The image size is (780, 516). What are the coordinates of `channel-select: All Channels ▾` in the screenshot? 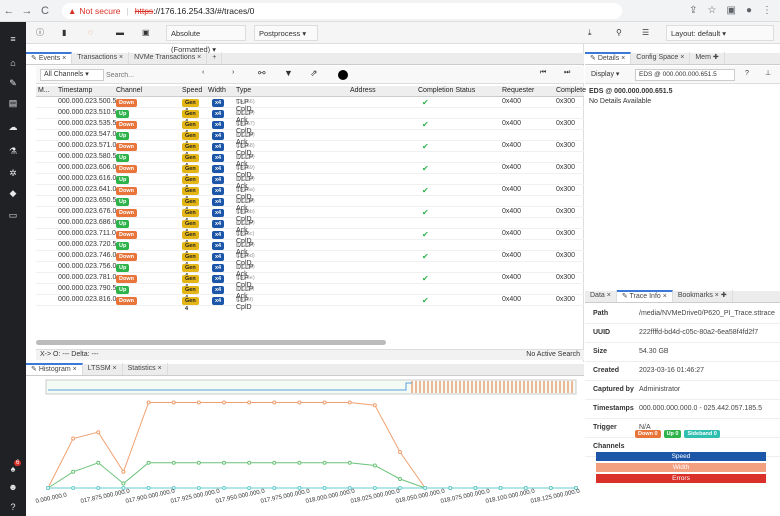 It's located at (72, 75).